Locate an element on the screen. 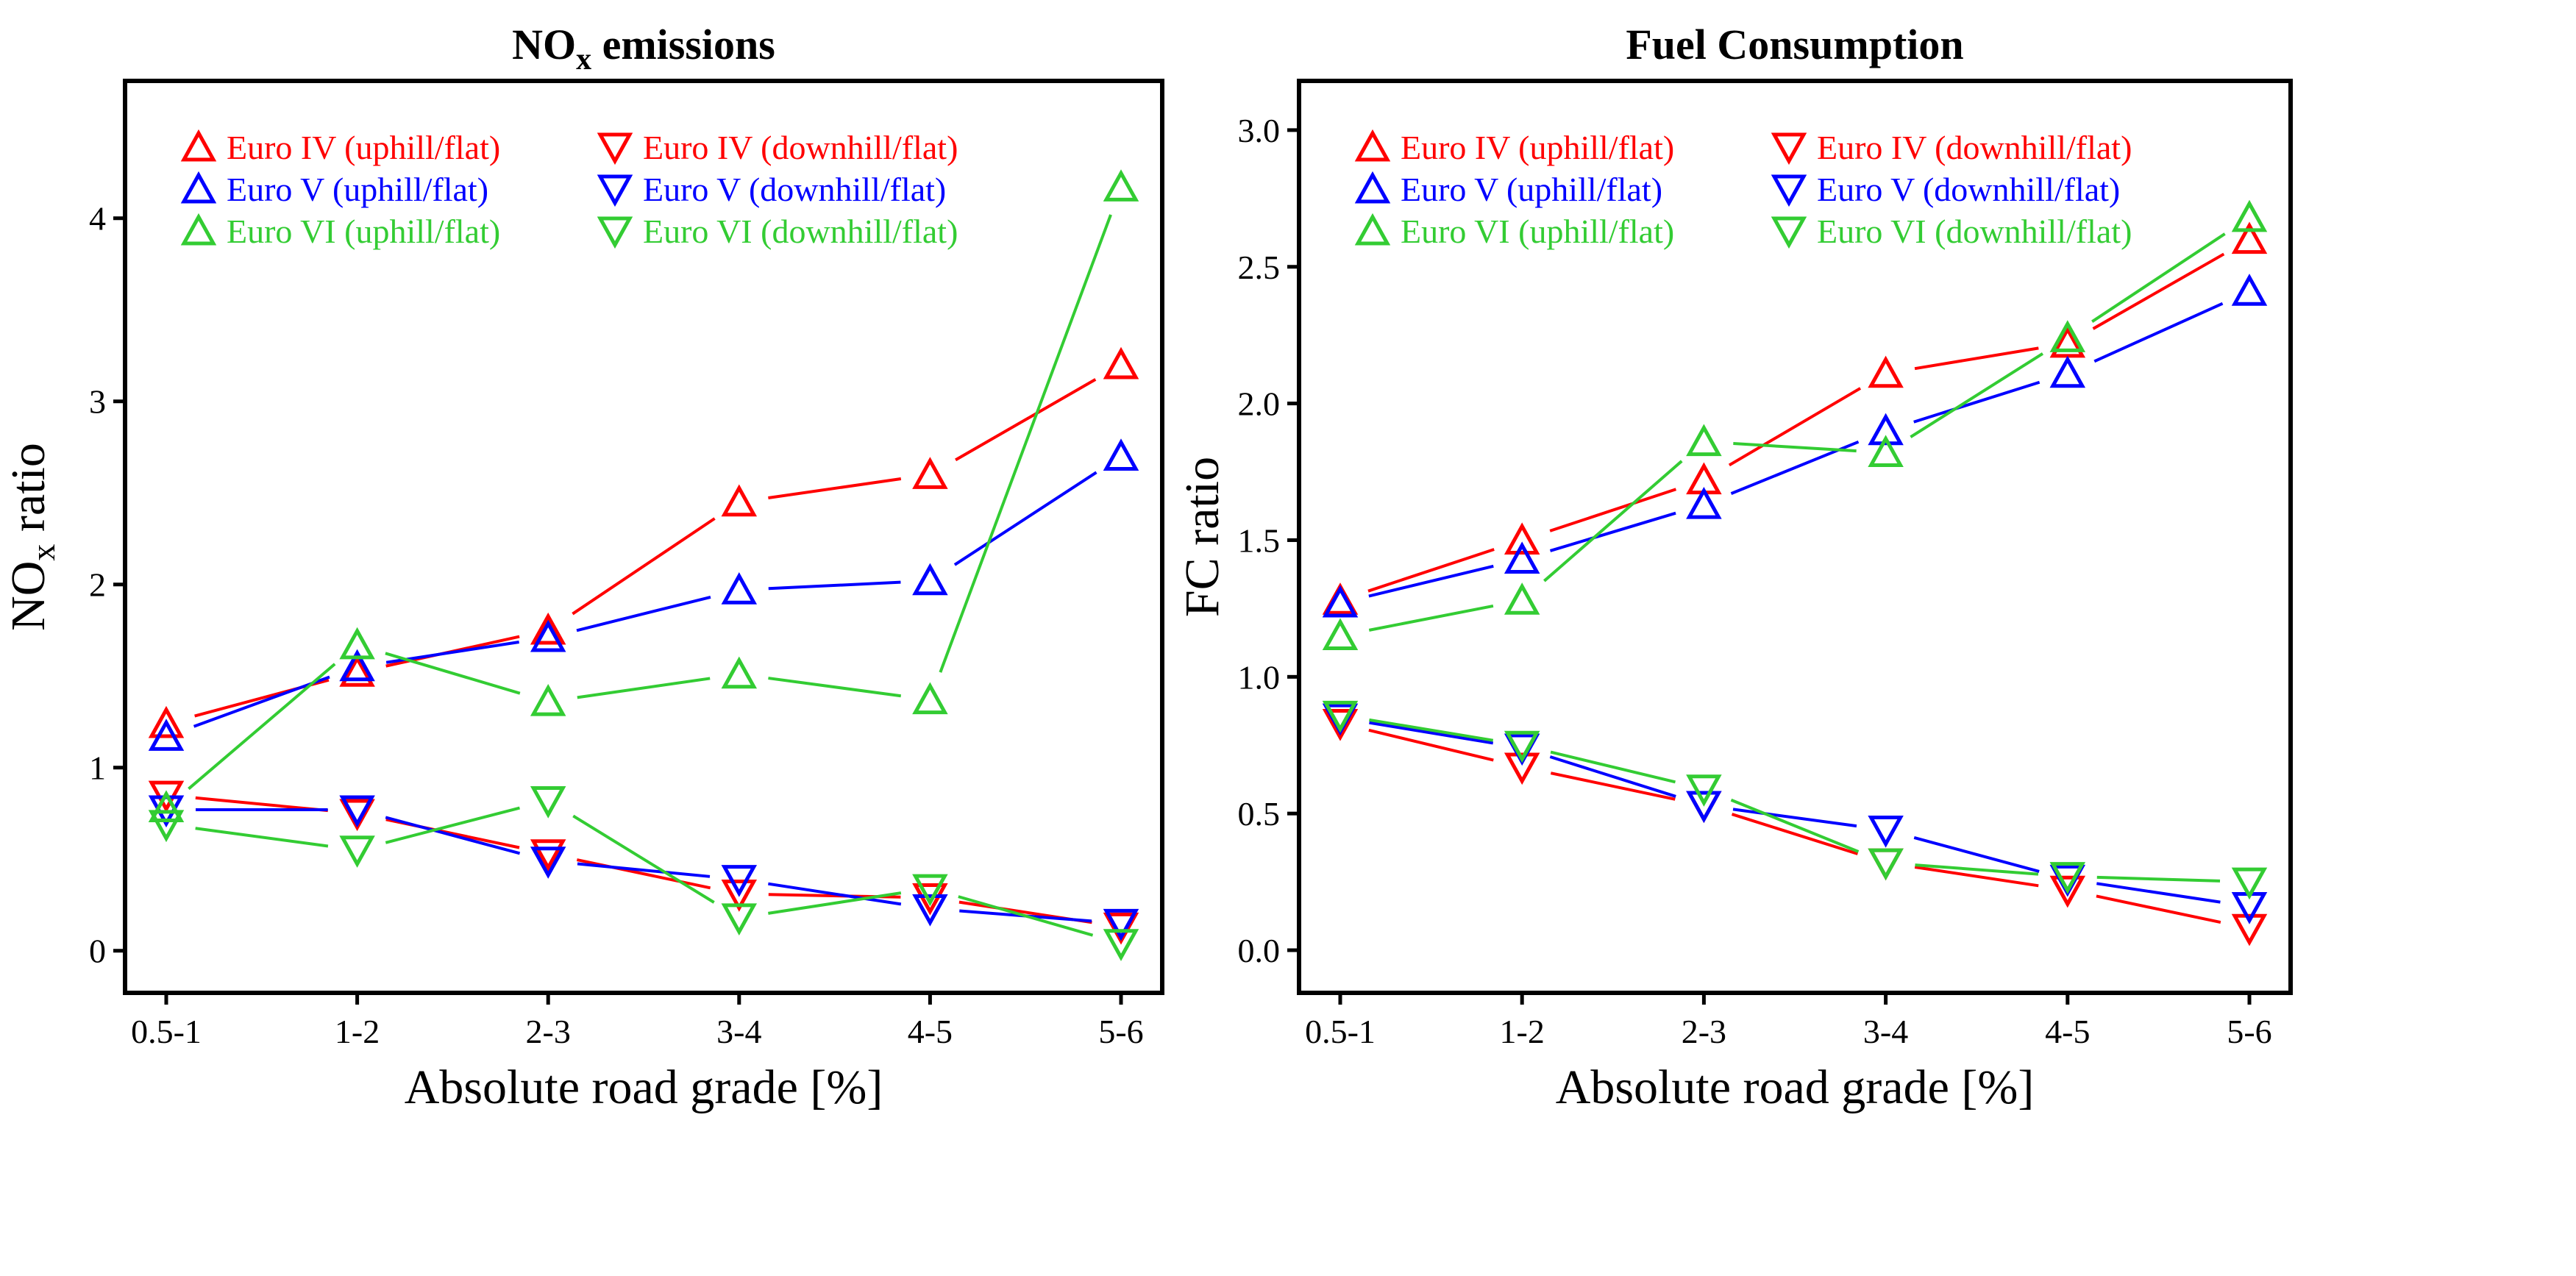  y-tick-label: 3.0 is located at coordinates (1259, 130).